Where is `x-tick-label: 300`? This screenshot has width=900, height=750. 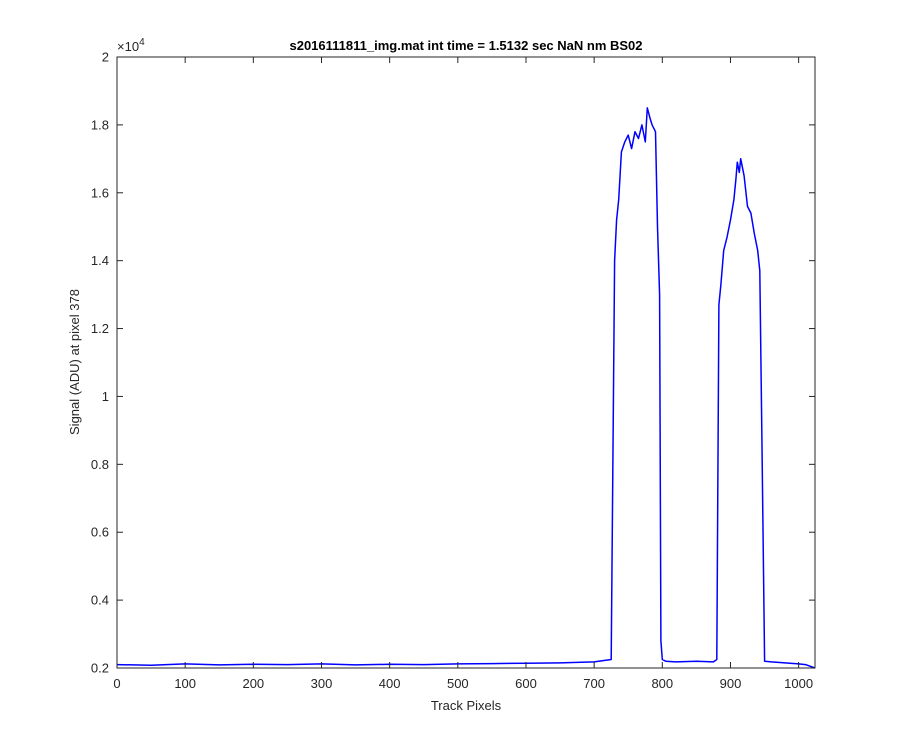 x-tick-label: 300 is located at coordinates (322, 683).